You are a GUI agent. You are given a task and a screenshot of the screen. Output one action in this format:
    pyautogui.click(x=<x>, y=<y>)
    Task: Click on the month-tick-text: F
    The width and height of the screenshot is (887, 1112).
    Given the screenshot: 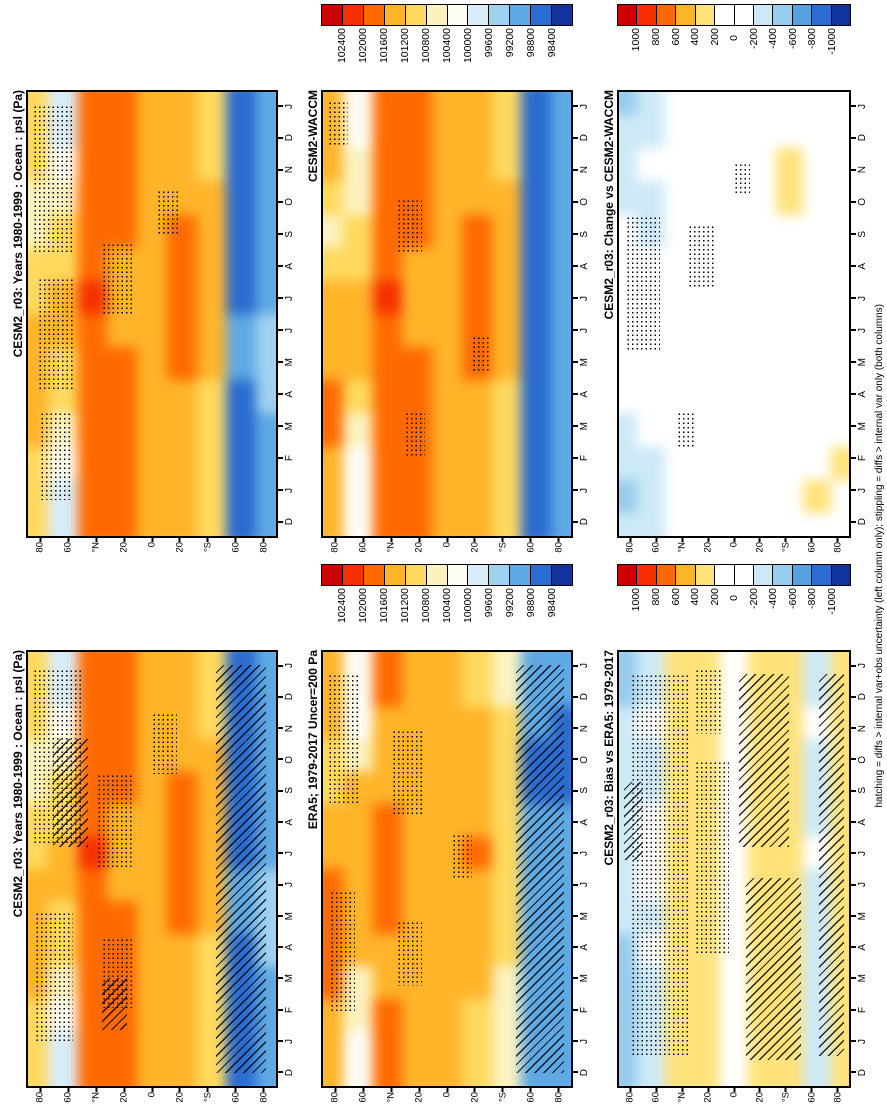 What is the action you would take?
    pyautogui.click(x=584, y=1009)
    